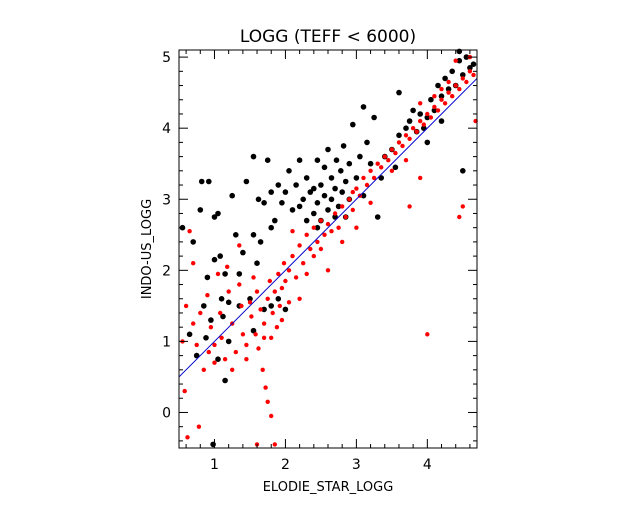 This screenshot has height=512, width=640. Describe the element at coordinates (166, 342) in the screenshot. I see `y-tick-label: 1` at that location.